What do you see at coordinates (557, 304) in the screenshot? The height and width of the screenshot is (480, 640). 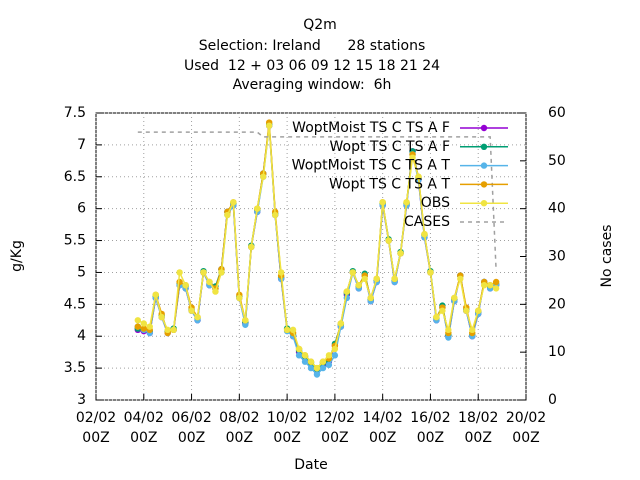 I see `y2-tick-label: 20` at bounding box center [557, 304].